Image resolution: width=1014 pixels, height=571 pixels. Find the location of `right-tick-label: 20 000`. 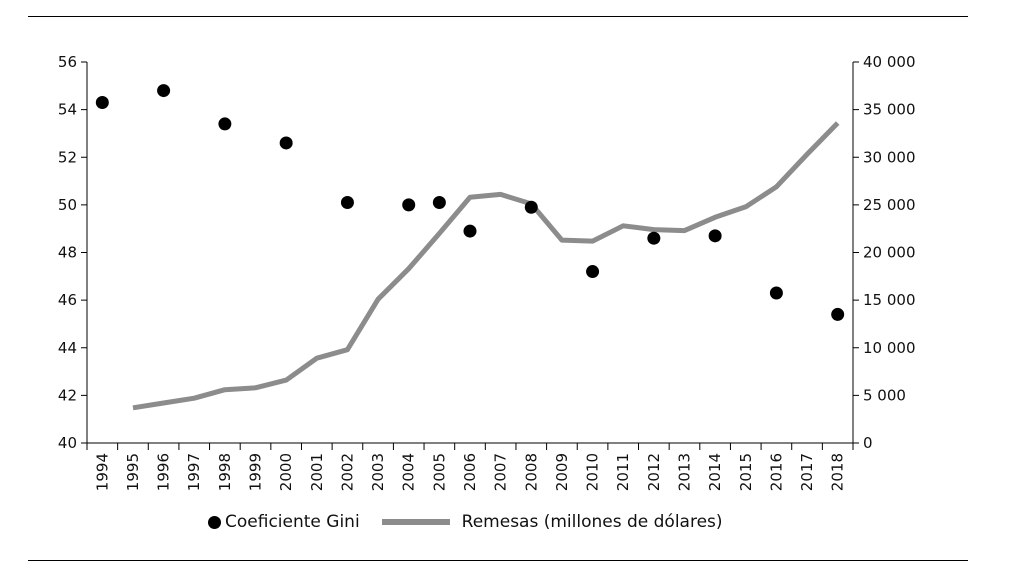

right-tick-label: 20 000 is located at coordinates (889, 253).